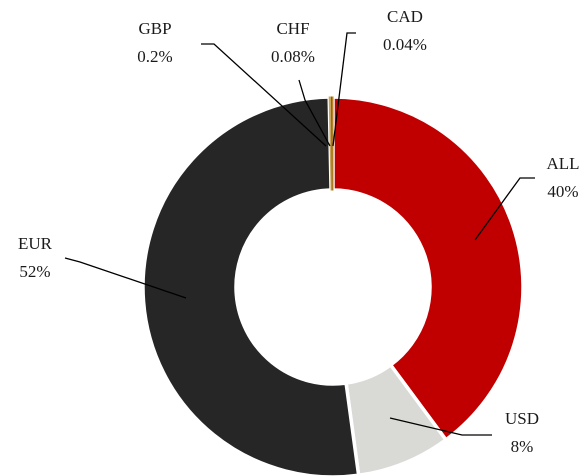  Describe the element at coordinates (405, 44) in the screenshot. I see `slice-value-label: 0.04%` at that location.